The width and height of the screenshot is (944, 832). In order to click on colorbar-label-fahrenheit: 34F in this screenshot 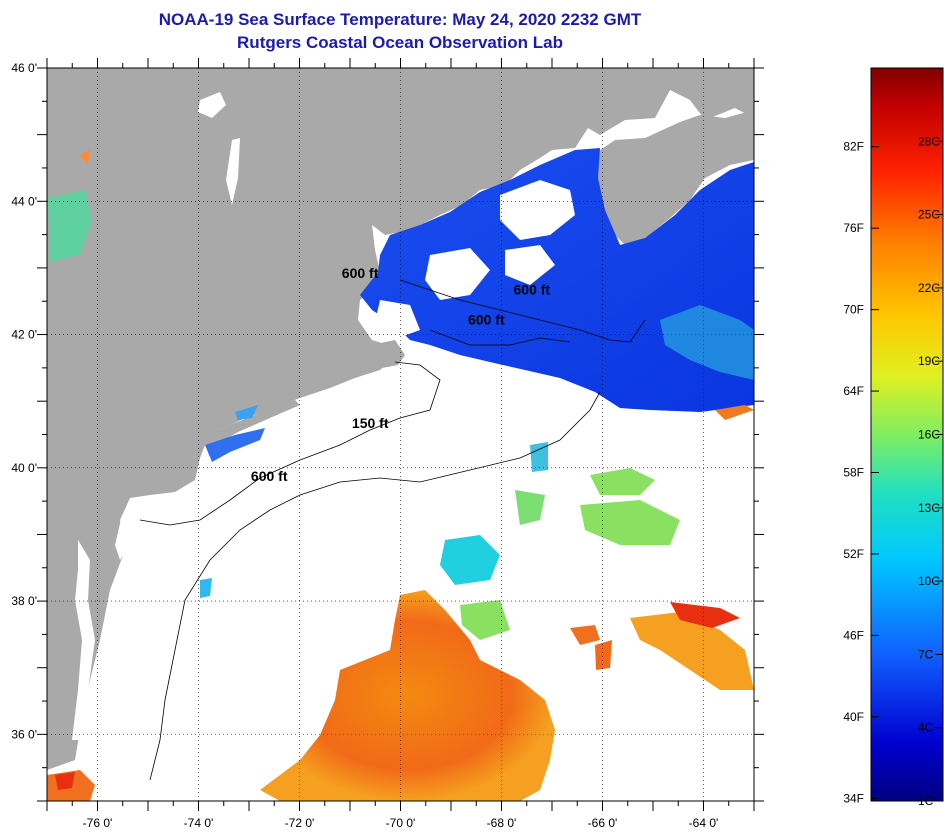, I will do `click(853, 798)`.